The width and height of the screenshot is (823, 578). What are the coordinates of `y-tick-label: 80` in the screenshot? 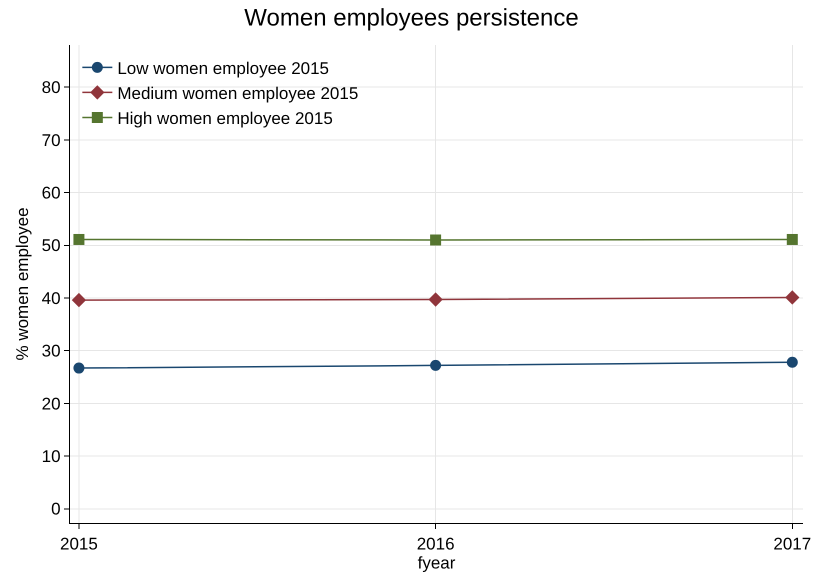 It's located at (51, 88).